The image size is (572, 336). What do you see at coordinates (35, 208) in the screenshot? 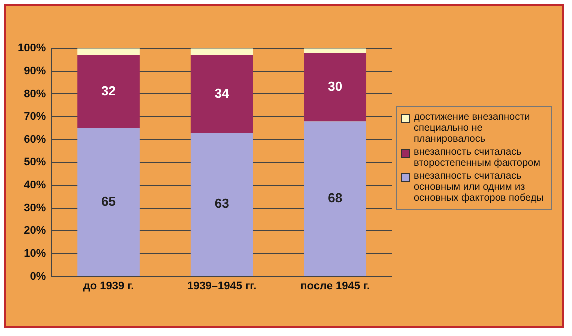
I see `y-tick-label: 30%` at bounding box center [35, 208].